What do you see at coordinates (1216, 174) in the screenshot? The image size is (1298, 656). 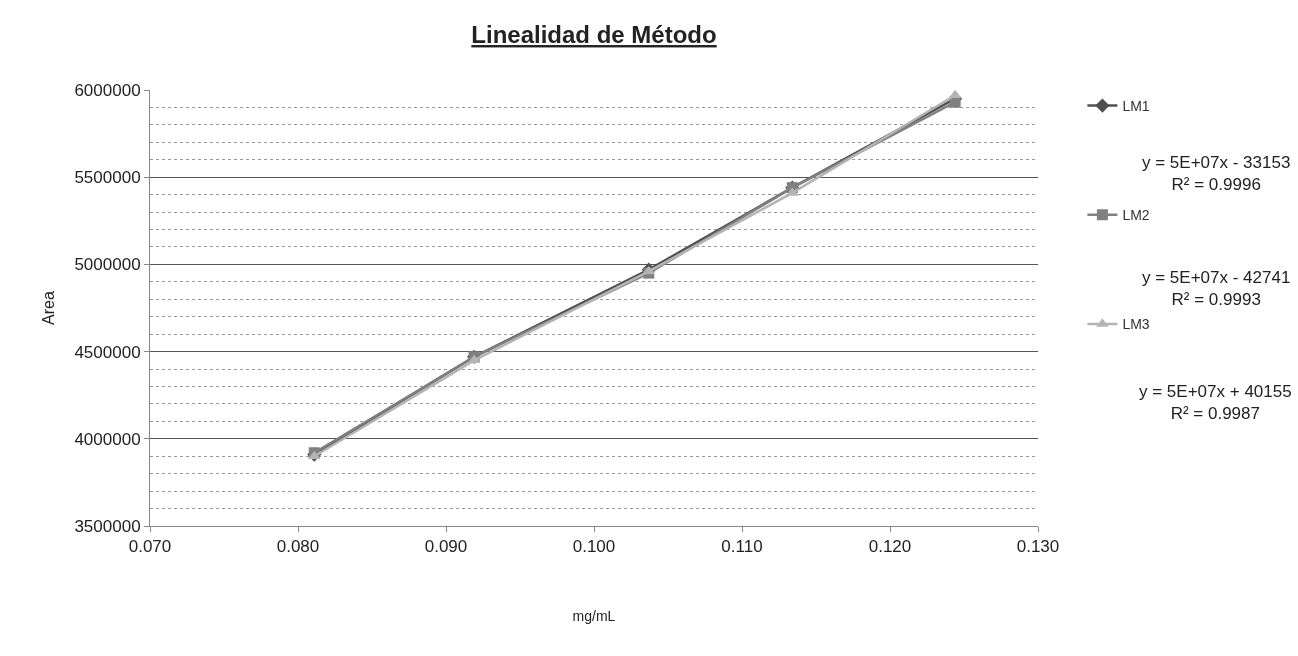 I see `text: y = 5E+07x - 33153 R² = 0.9996` at bounding box center [1216, 174].